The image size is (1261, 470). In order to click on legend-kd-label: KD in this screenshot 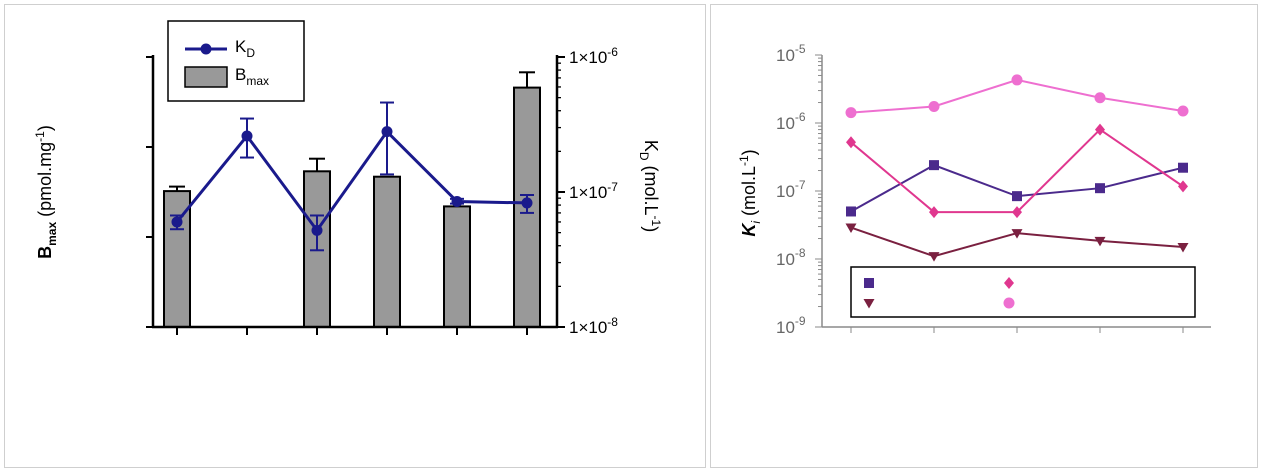, I will do `click(245, 48)`.